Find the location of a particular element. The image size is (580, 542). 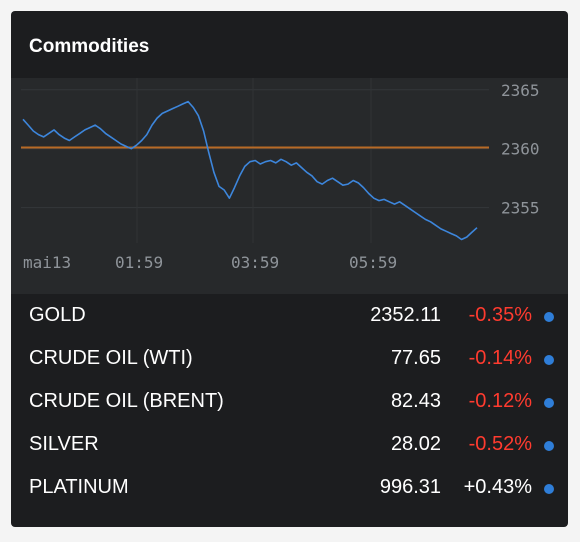

commodity-row-silver: SILVER 28.02 -0.52% is located at coordinates (289, 444).